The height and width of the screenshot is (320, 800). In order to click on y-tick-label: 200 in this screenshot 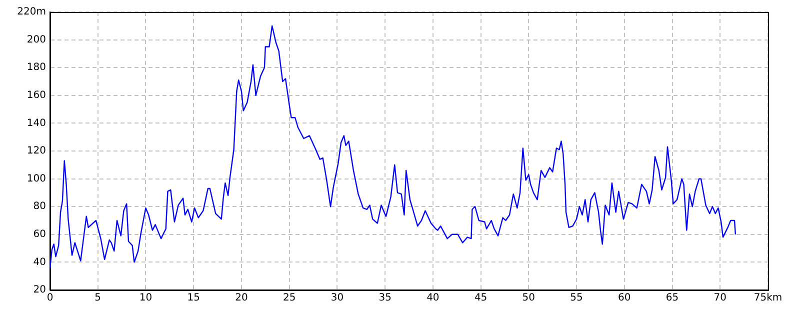, I will do `click(36, 40)`.